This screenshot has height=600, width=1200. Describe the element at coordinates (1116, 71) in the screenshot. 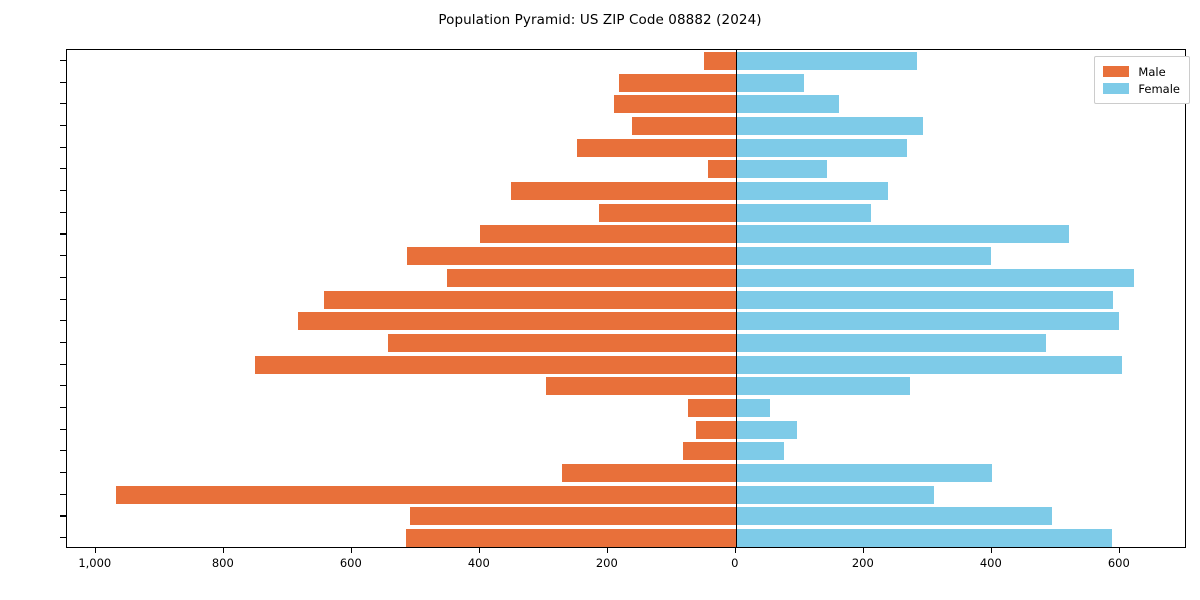

I see `legend-swatch-male` at that location.